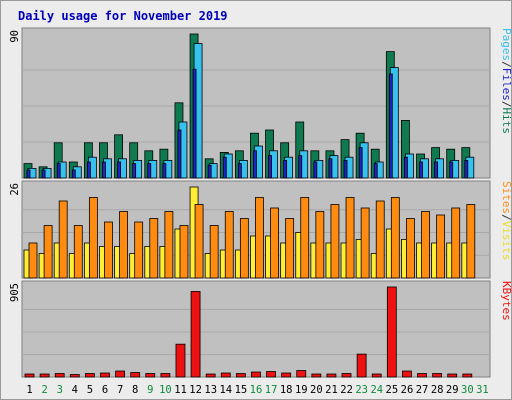 The width and height of the screenshot is (512, 400). What do you see at coordinates (271, 390) in the screenshot?
I see `x-tick-label: 17` at bounding box center [271, 390].